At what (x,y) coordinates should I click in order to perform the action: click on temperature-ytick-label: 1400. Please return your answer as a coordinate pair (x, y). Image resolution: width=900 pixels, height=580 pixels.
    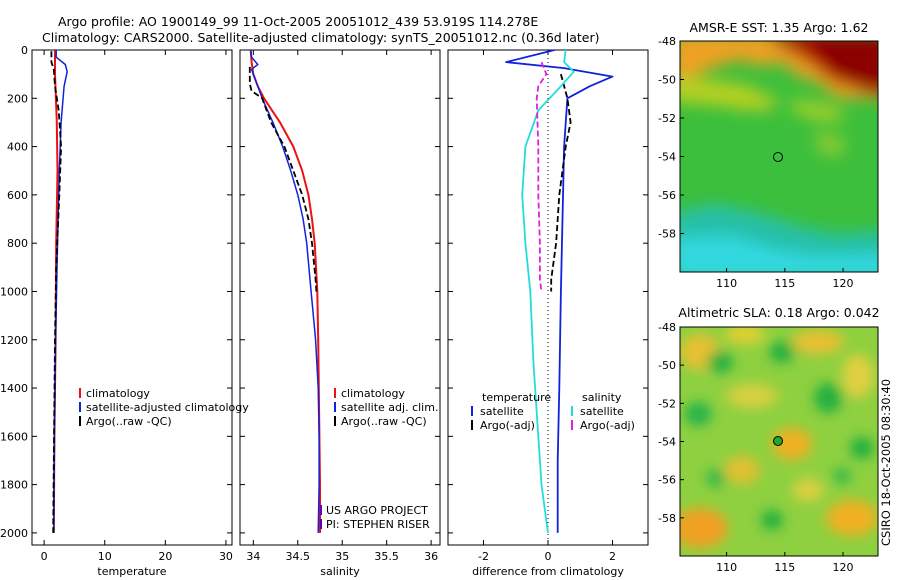
    Looking at the image, I should click on (14, 388).